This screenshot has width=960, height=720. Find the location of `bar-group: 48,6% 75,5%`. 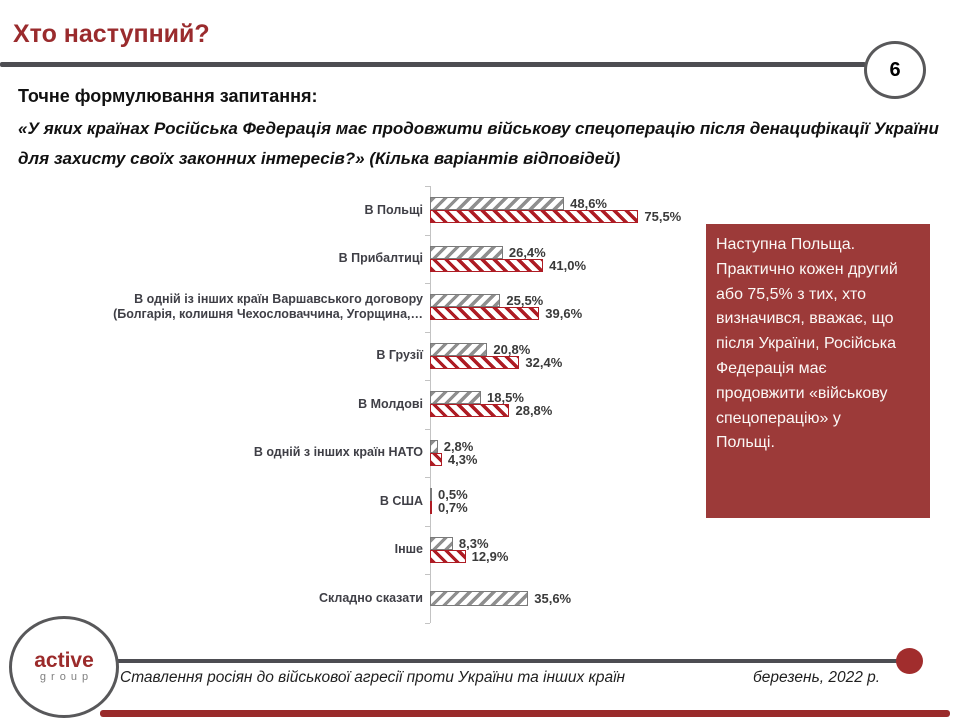

bar-group: 48,6% 75,5% is located at coordinates (556, 210).